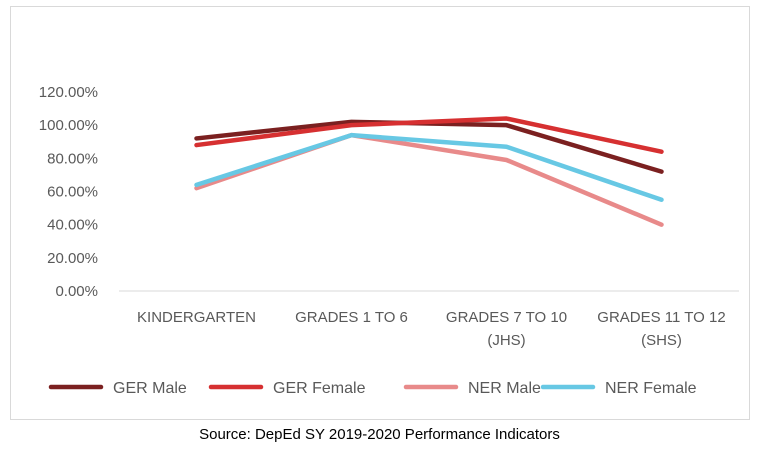  I want to click on y-tick-label: 100.00%, so click(68, 125).